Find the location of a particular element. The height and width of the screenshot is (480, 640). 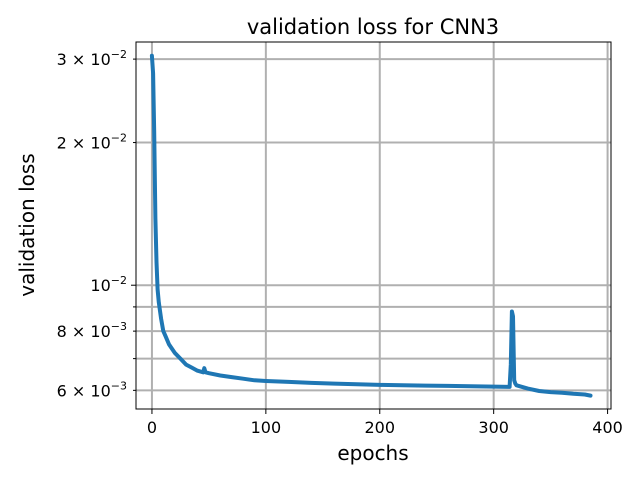

y-tick-label: 6 × 10⁻³ is located at coordinates (92, 389).